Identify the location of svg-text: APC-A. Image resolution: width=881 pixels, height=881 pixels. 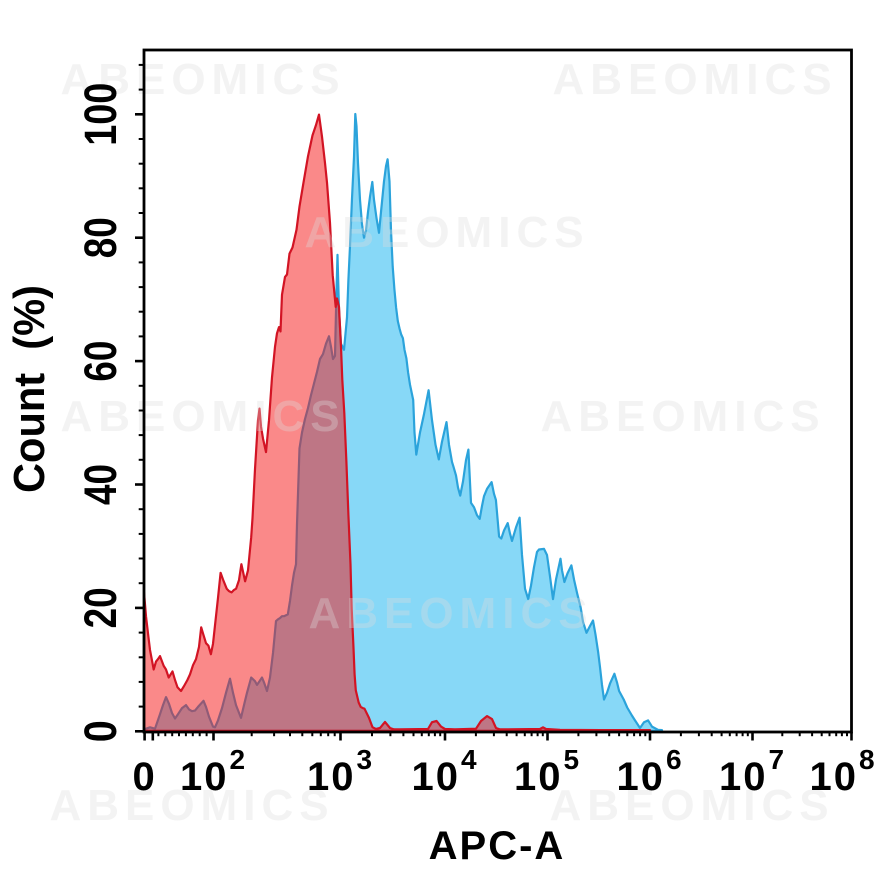
(497, 846).